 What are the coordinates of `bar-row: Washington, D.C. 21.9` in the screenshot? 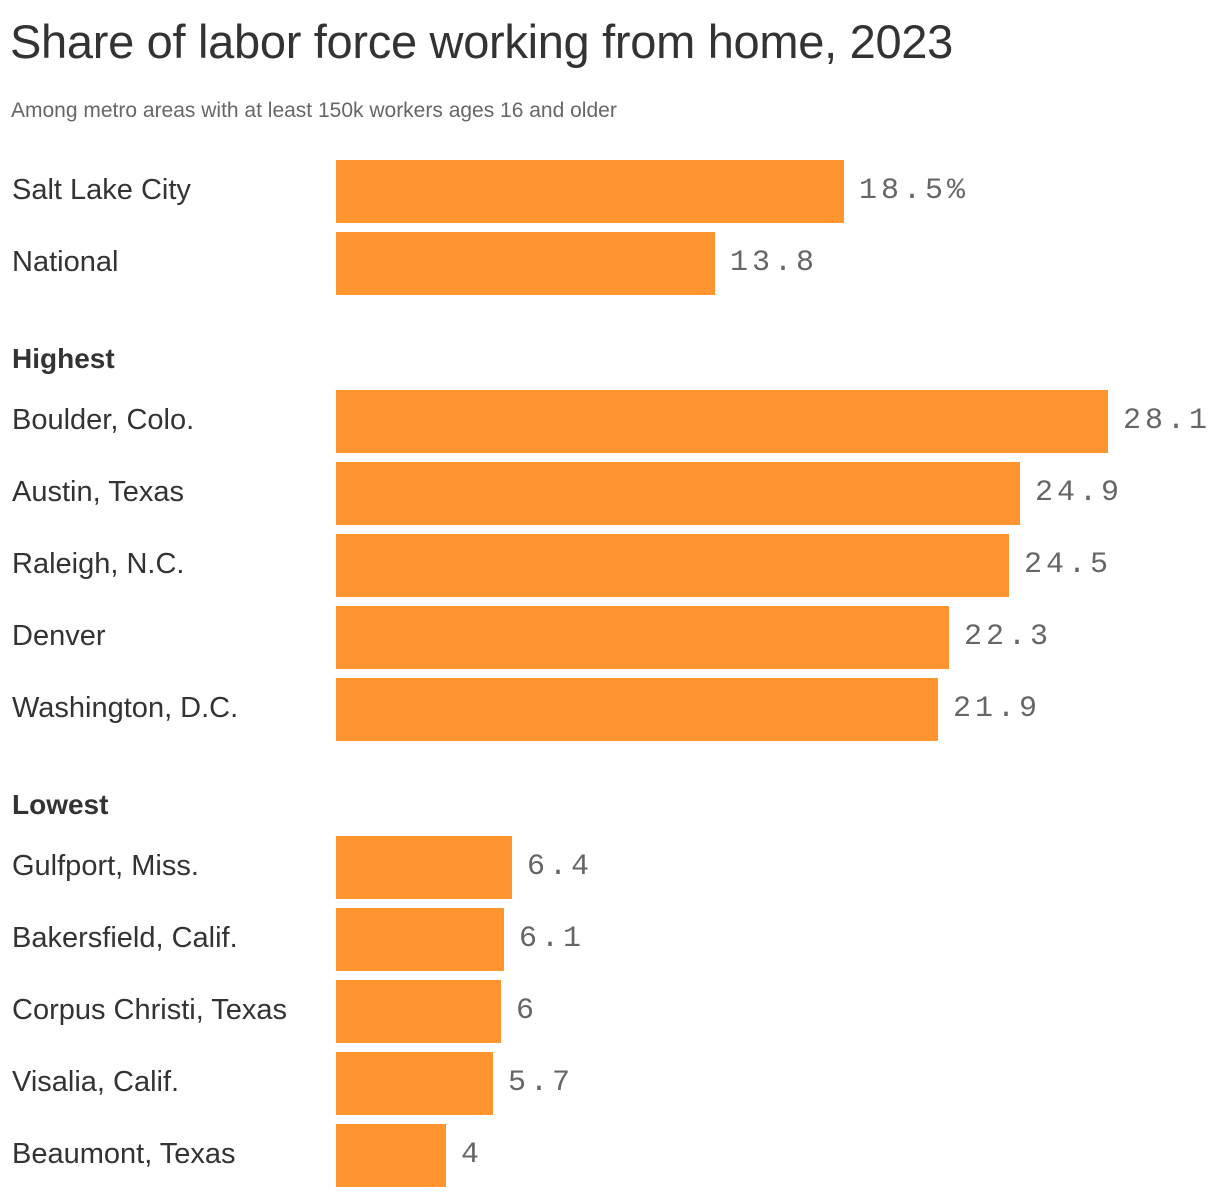 It's located at (610, 709).